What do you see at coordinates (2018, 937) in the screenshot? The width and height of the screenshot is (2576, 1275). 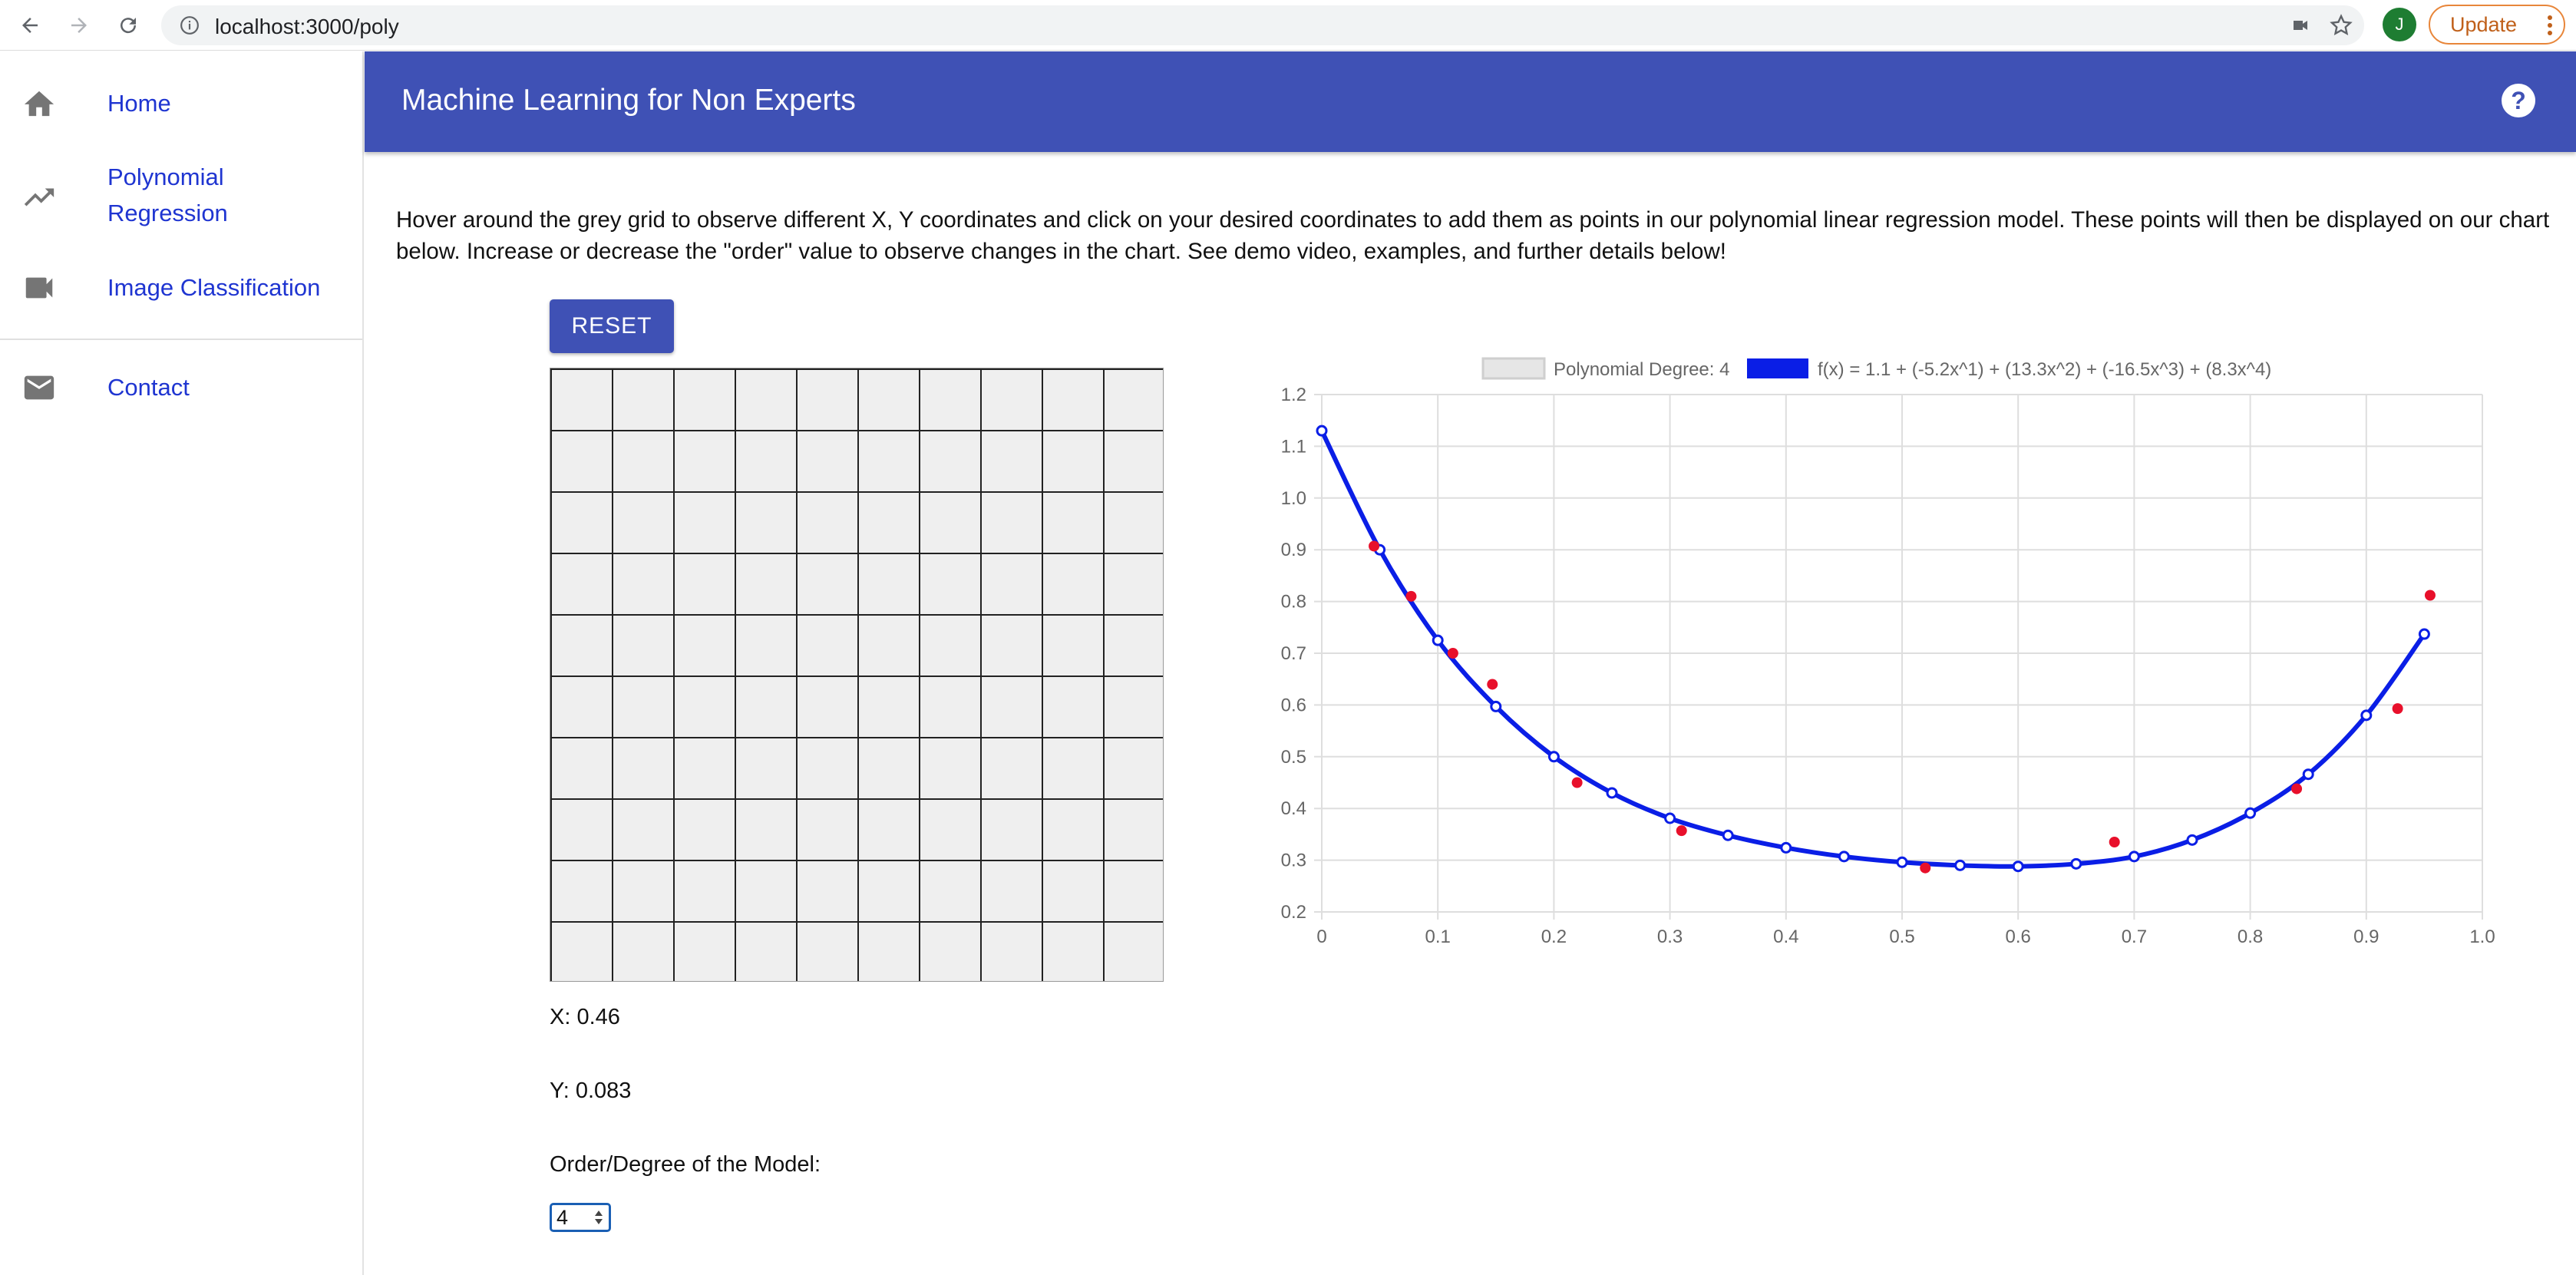 I see `x-tick-label: 0.6` at bounding box center [2018, 937].